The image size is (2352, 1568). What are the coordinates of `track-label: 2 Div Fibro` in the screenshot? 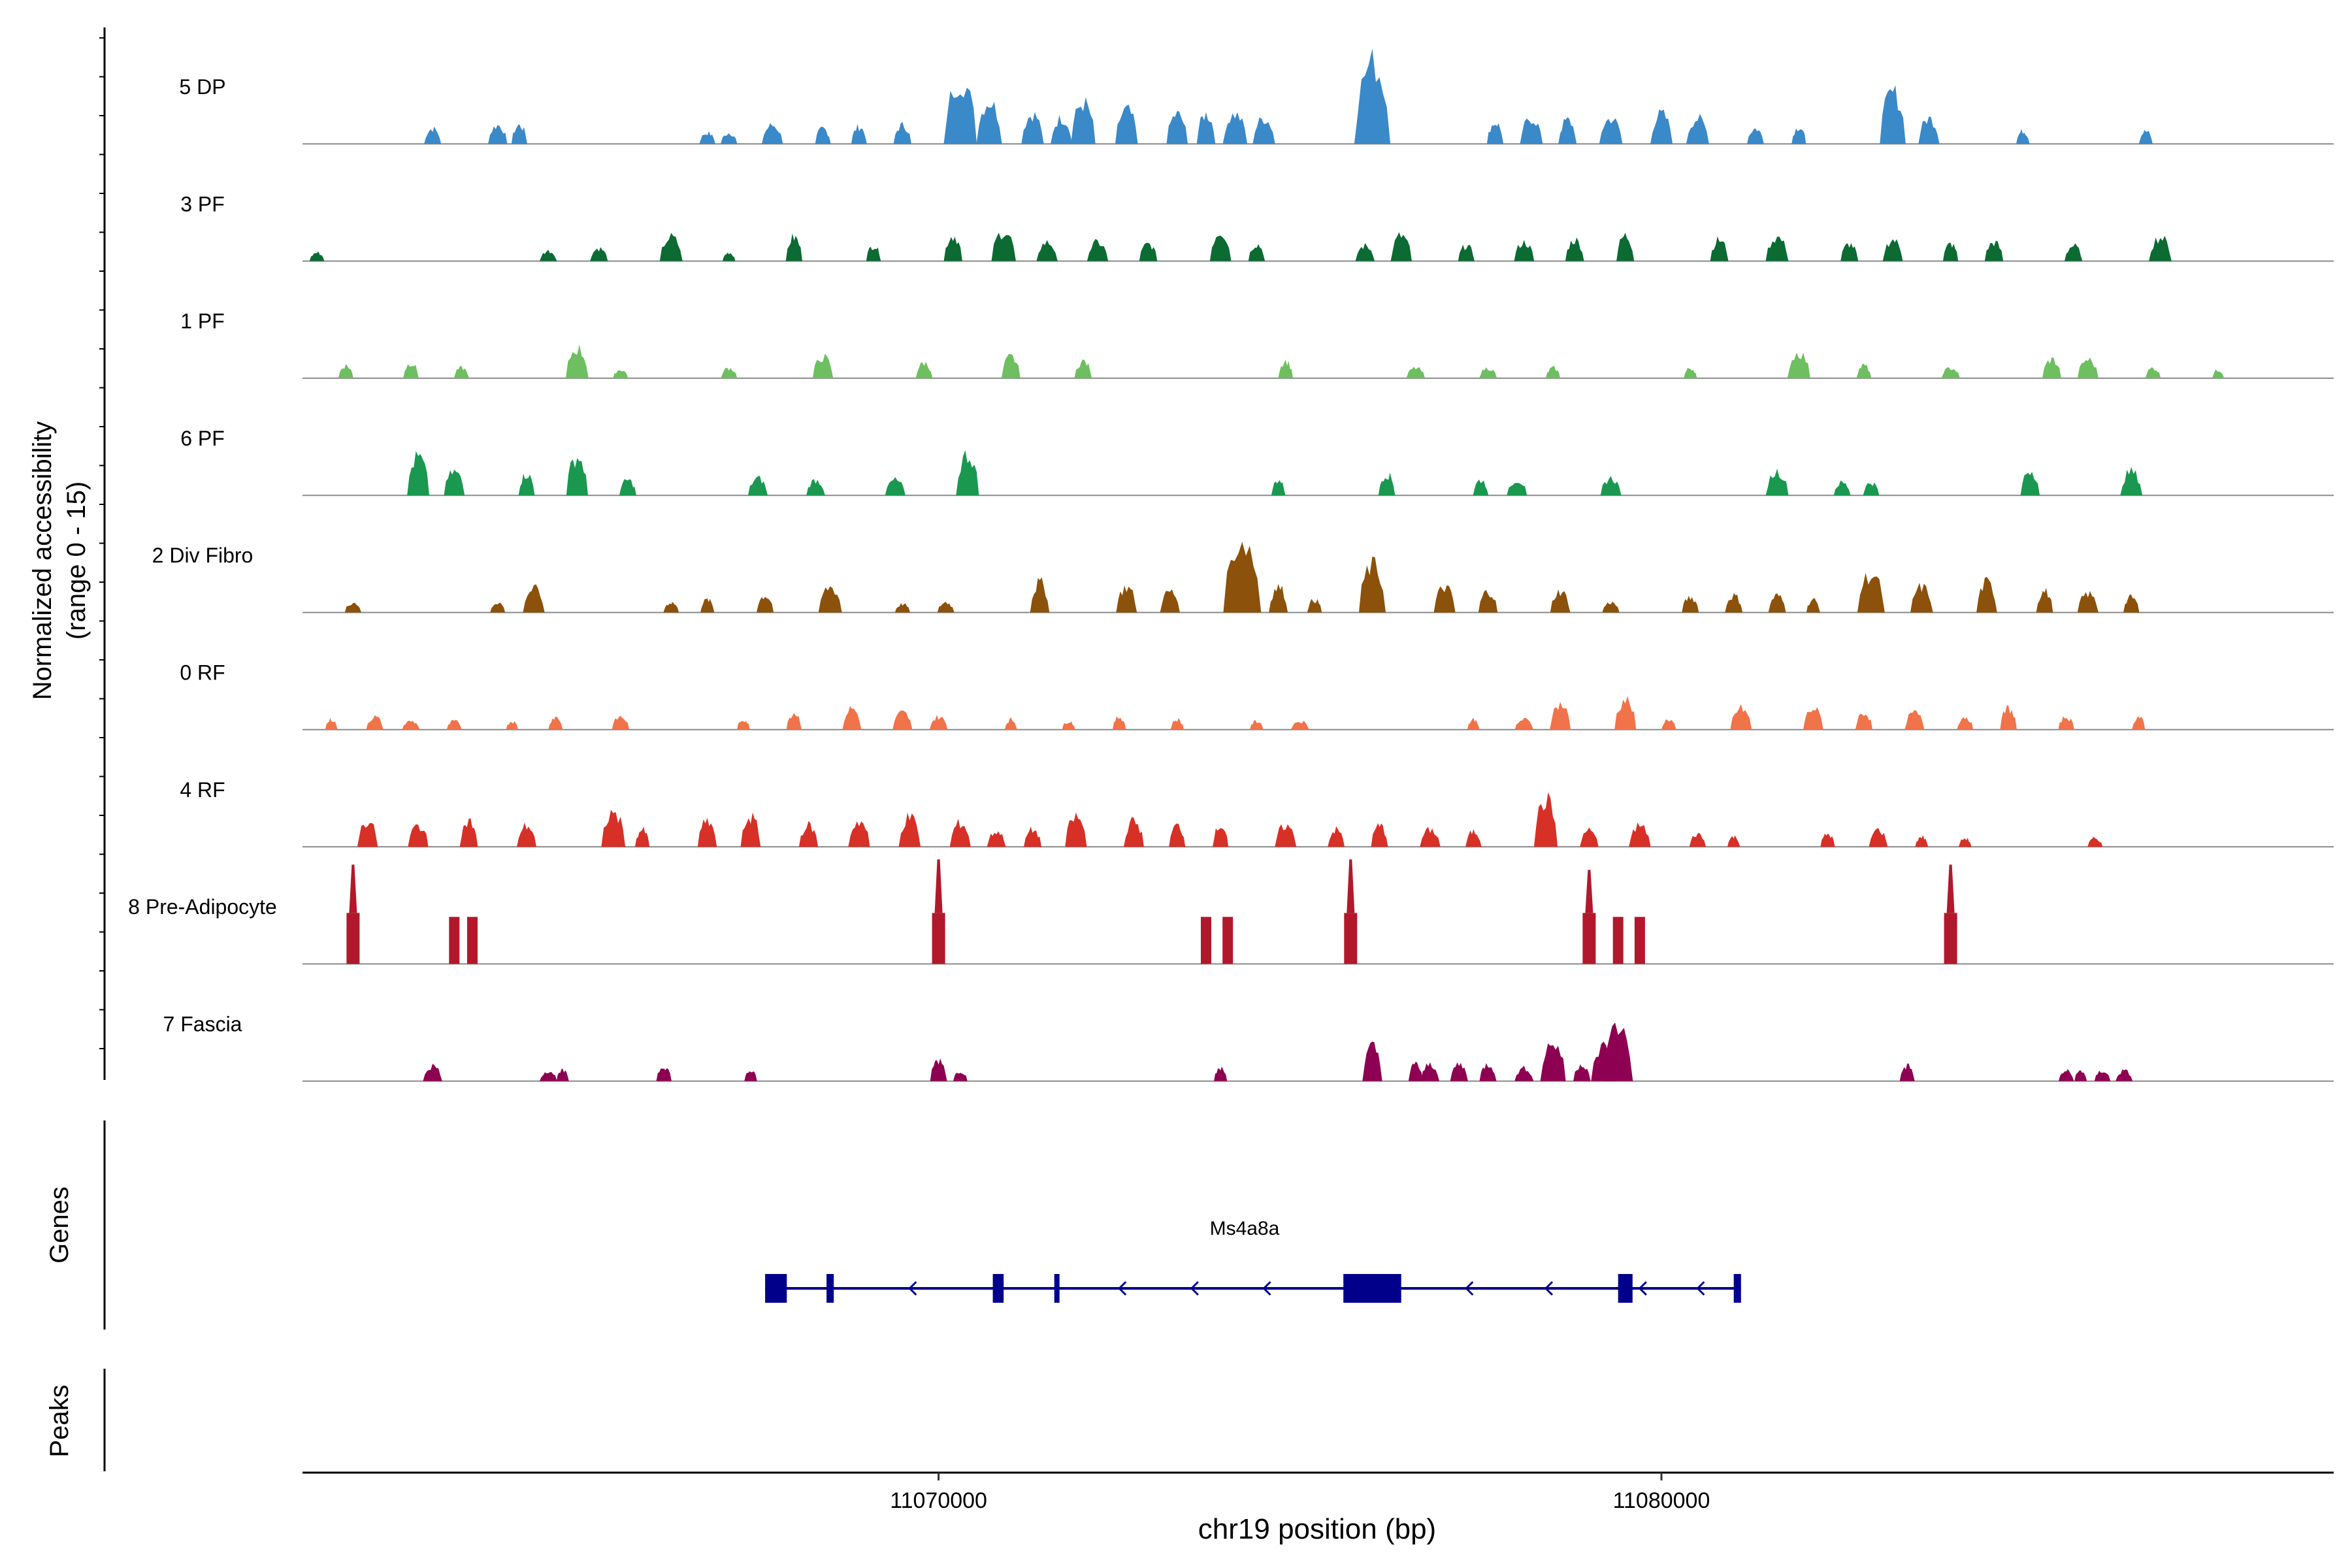 It's located at (202, 555).